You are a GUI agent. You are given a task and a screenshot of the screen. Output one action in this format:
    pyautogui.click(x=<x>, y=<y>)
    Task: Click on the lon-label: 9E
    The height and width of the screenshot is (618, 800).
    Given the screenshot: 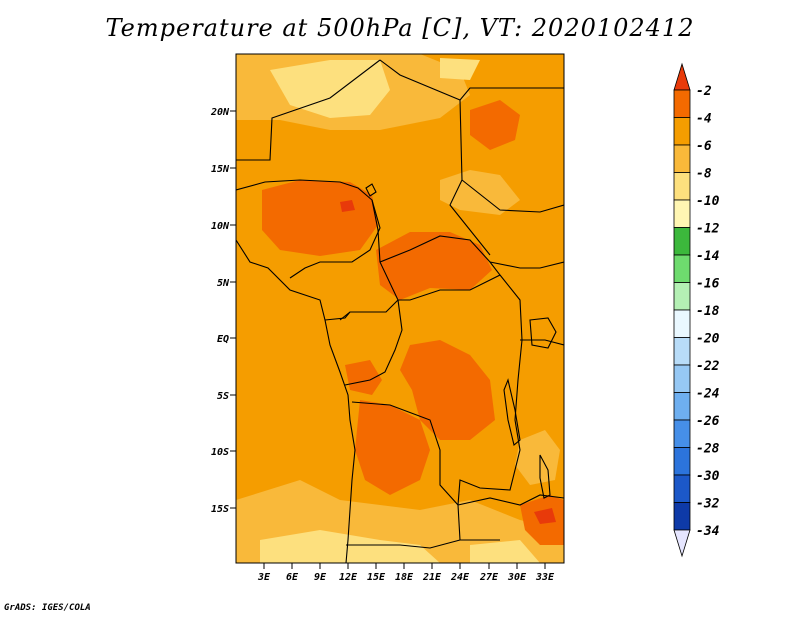 What is the action you would take?
    pyautogui.click(x=320, y=577)
    